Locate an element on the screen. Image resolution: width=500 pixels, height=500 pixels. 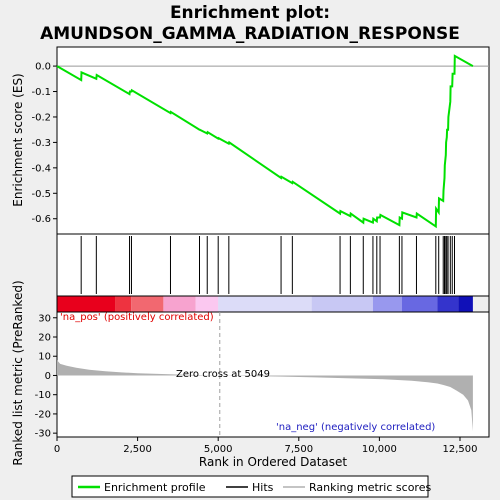
metric-y-tick-label: -30 is located at coordinates (43, 434).